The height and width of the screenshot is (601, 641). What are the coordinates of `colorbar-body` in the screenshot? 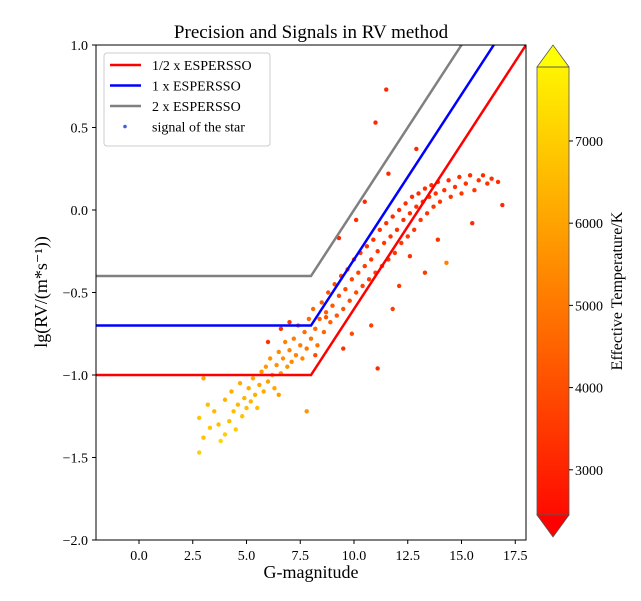 It's located at (553, 291).